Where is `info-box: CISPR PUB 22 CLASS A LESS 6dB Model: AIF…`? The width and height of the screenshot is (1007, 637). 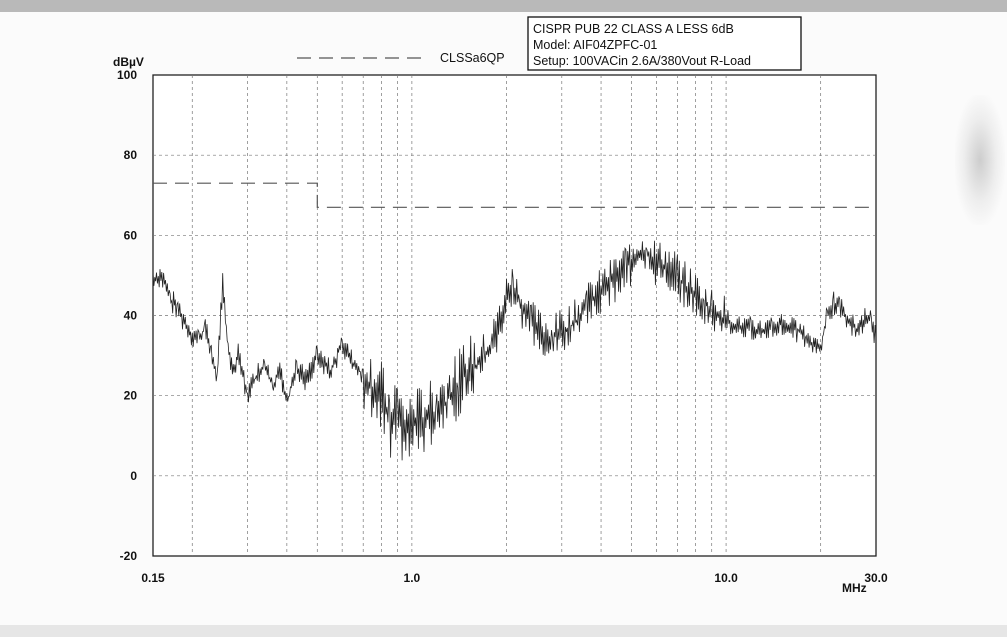
info-box: CISPR PUB 22 CLASS A LESS 6dB Model: AIF… is located at coordinates (664, 43).